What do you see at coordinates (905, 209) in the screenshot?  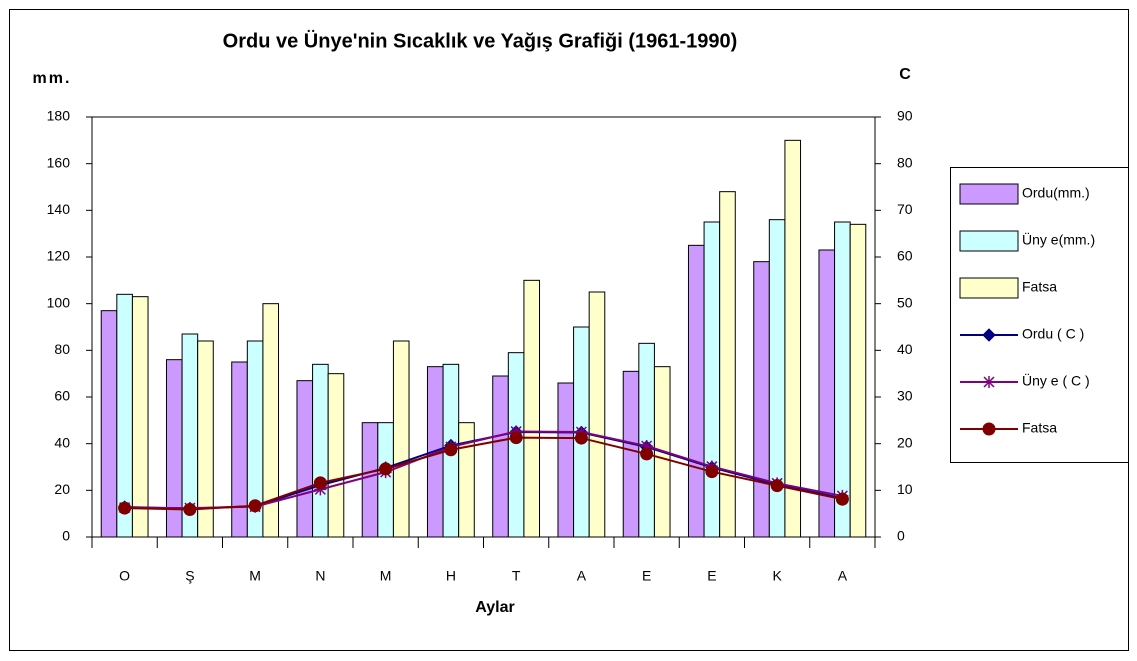 I see `y2-tick-label: 70` at bounding box center [905, 209].